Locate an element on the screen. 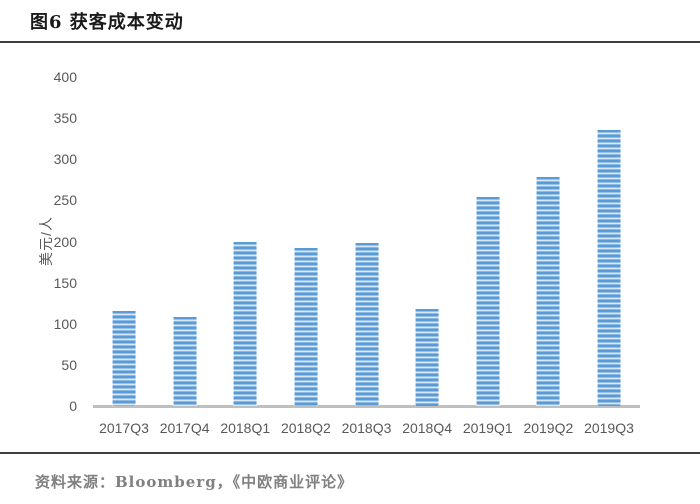 Image resolution: width=700 pixels, height=504 pixels. x-axis-line is located at coordinates (366, 406).